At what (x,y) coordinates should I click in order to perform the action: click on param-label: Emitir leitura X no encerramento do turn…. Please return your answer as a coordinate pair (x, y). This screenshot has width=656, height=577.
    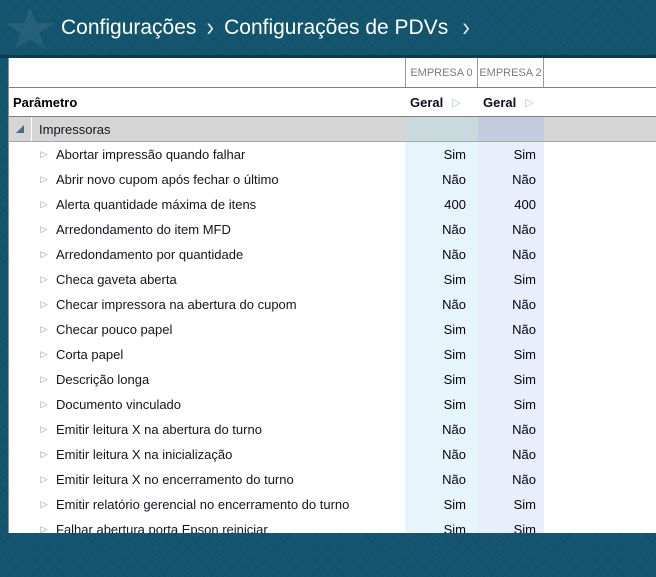
    Looking at the image, I should click on (175, 479).